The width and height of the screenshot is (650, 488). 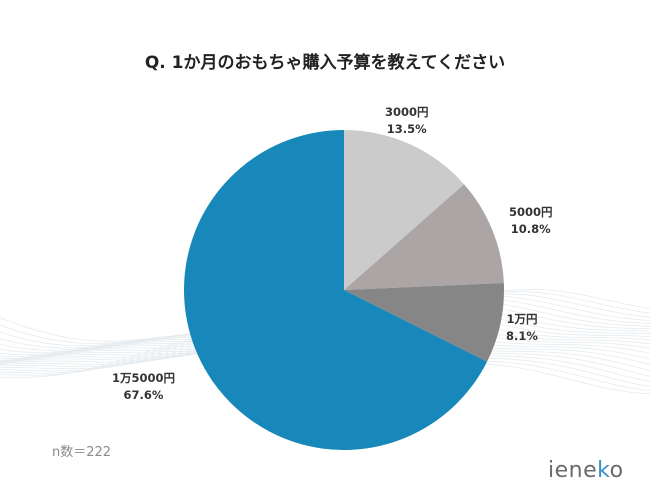 What do you see at coordinates (144, 378) in the screenshot?
I see `slice-label-name: 1万5000円` at bounding box center [144, 378].